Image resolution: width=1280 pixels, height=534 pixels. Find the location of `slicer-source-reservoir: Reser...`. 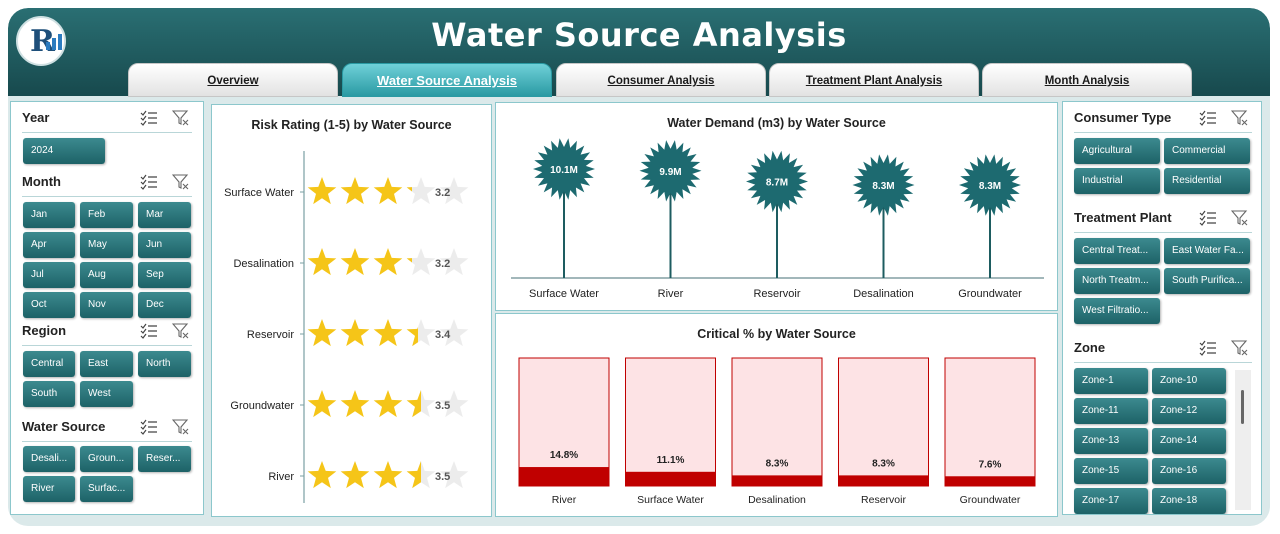

slicer-source-reservoir: Reser... is located at coordinates (164, 459).